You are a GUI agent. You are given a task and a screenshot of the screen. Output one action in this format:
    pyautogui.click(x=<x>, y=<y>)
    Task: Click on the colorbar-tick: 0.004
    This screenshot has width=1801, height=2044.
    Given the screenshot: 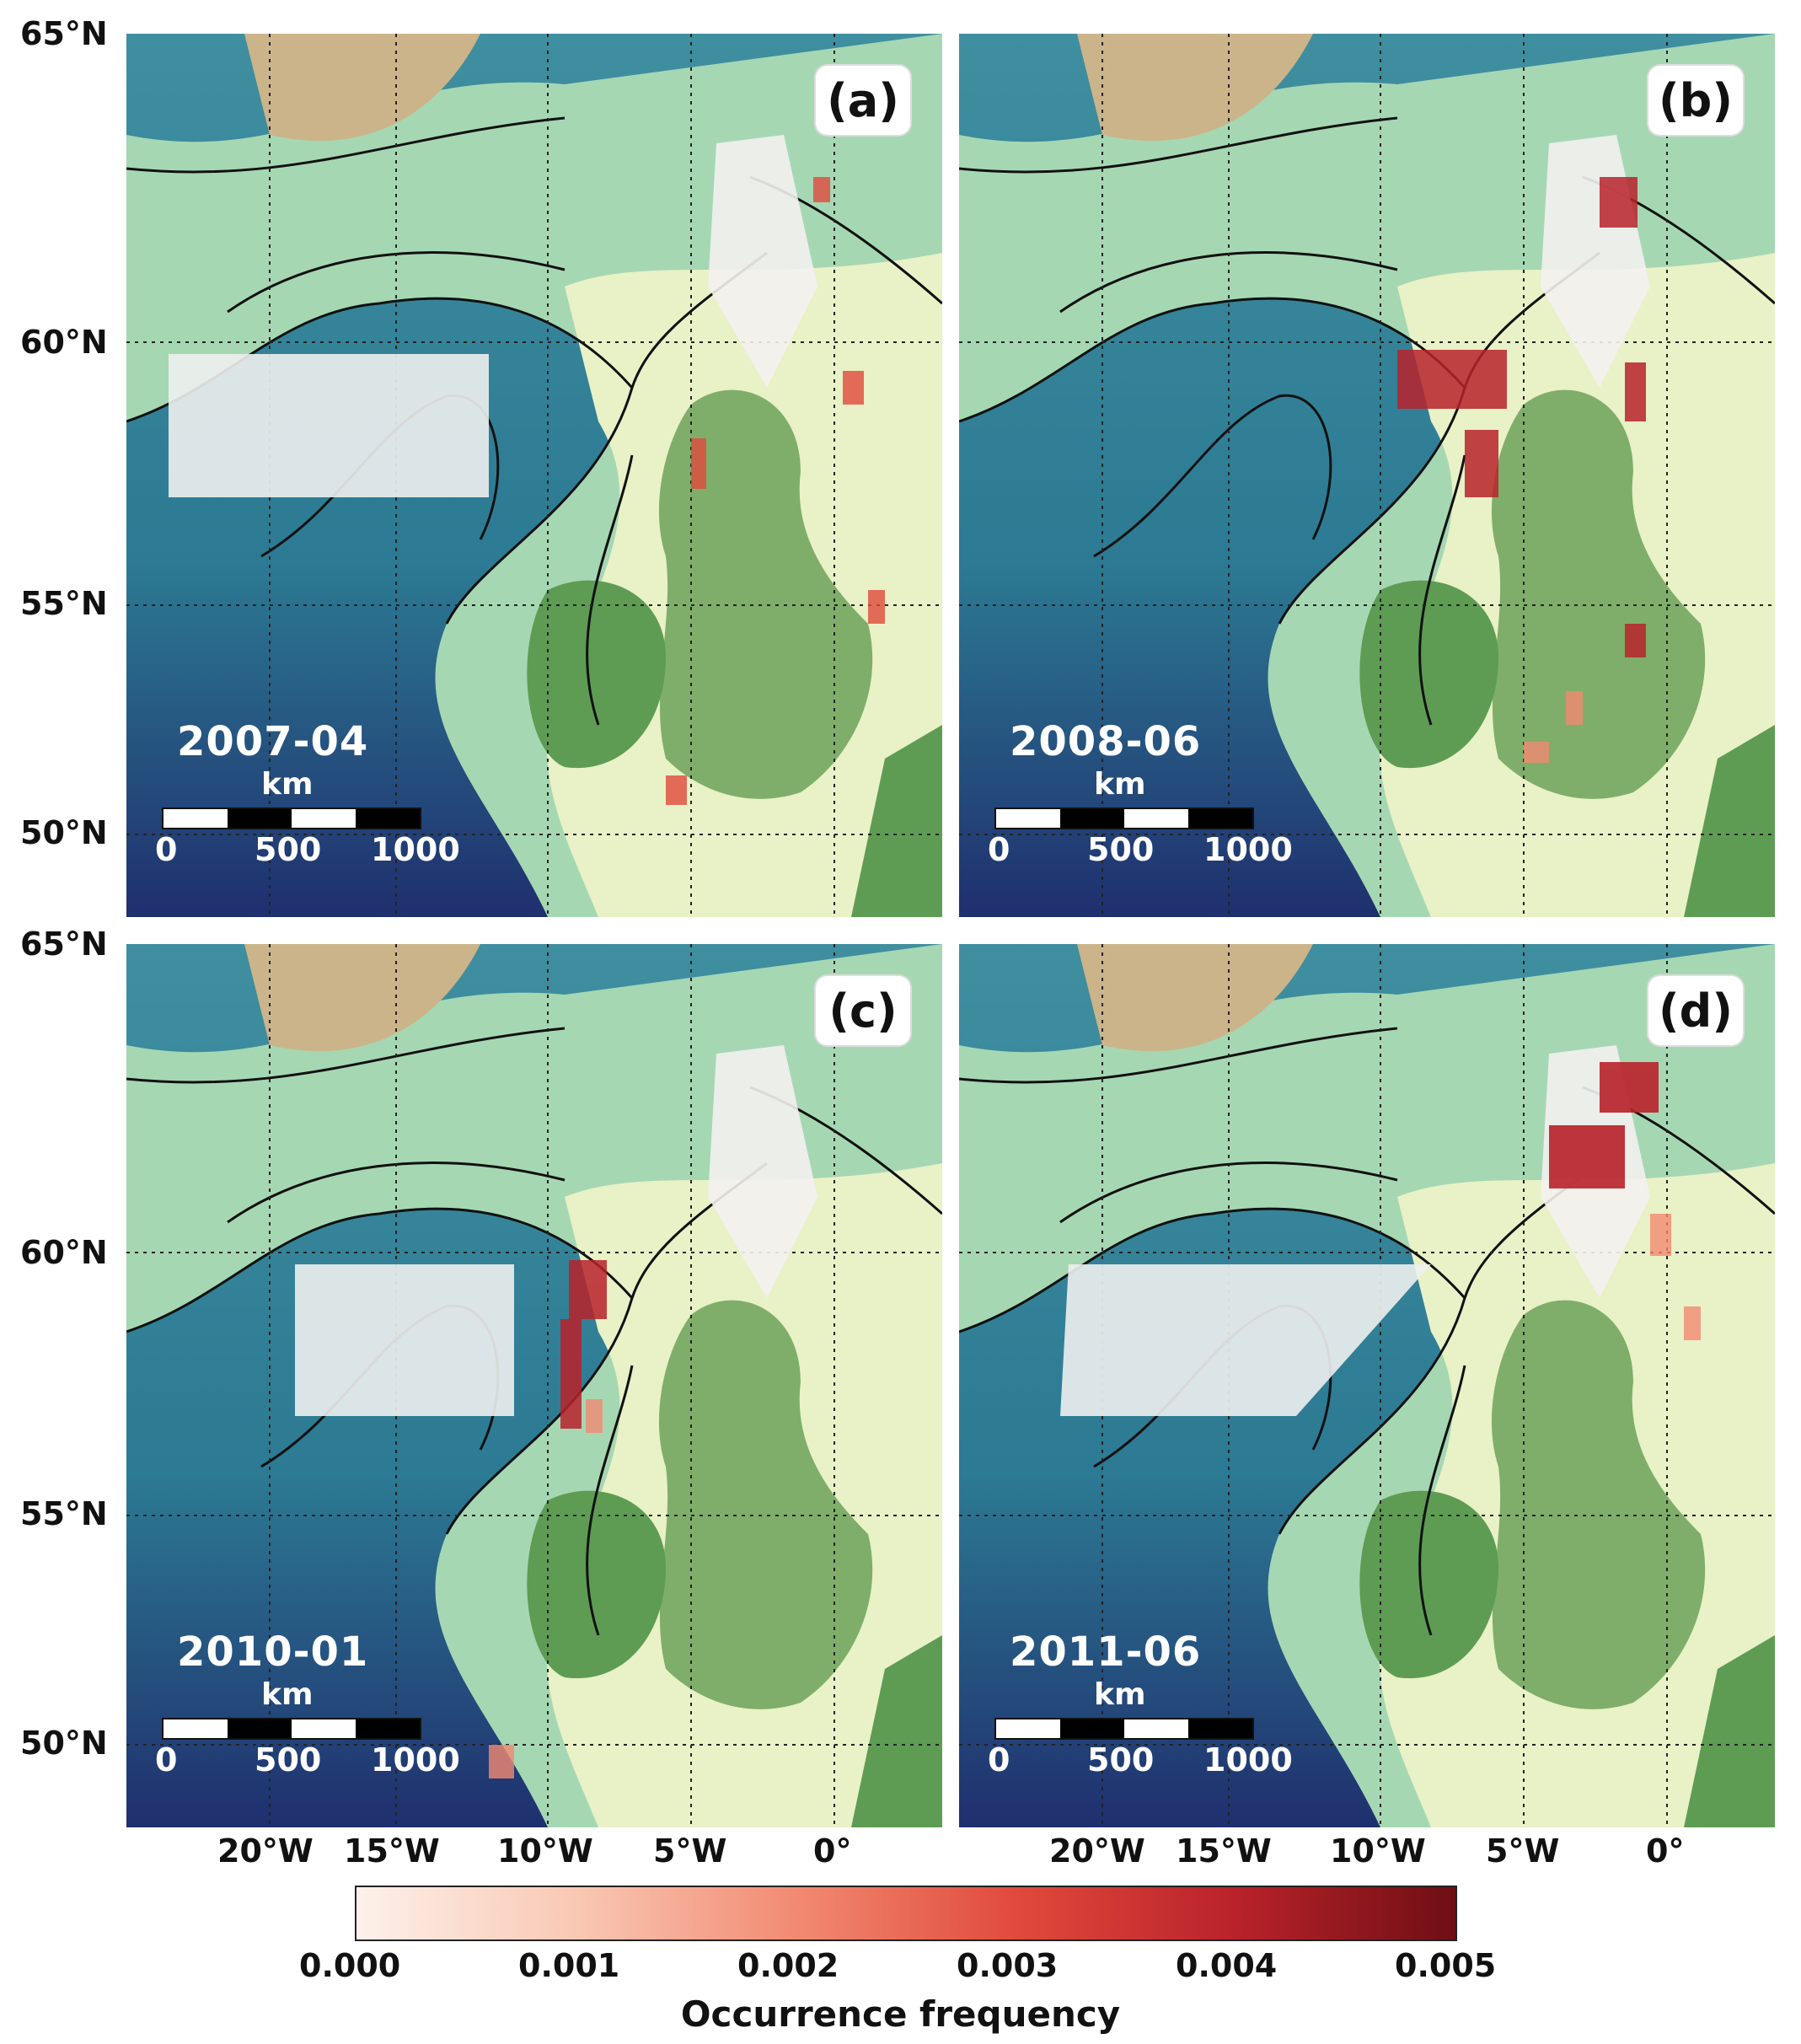 What is the action you would take?
    pyautogui.click(x=1227, y=1966)
    